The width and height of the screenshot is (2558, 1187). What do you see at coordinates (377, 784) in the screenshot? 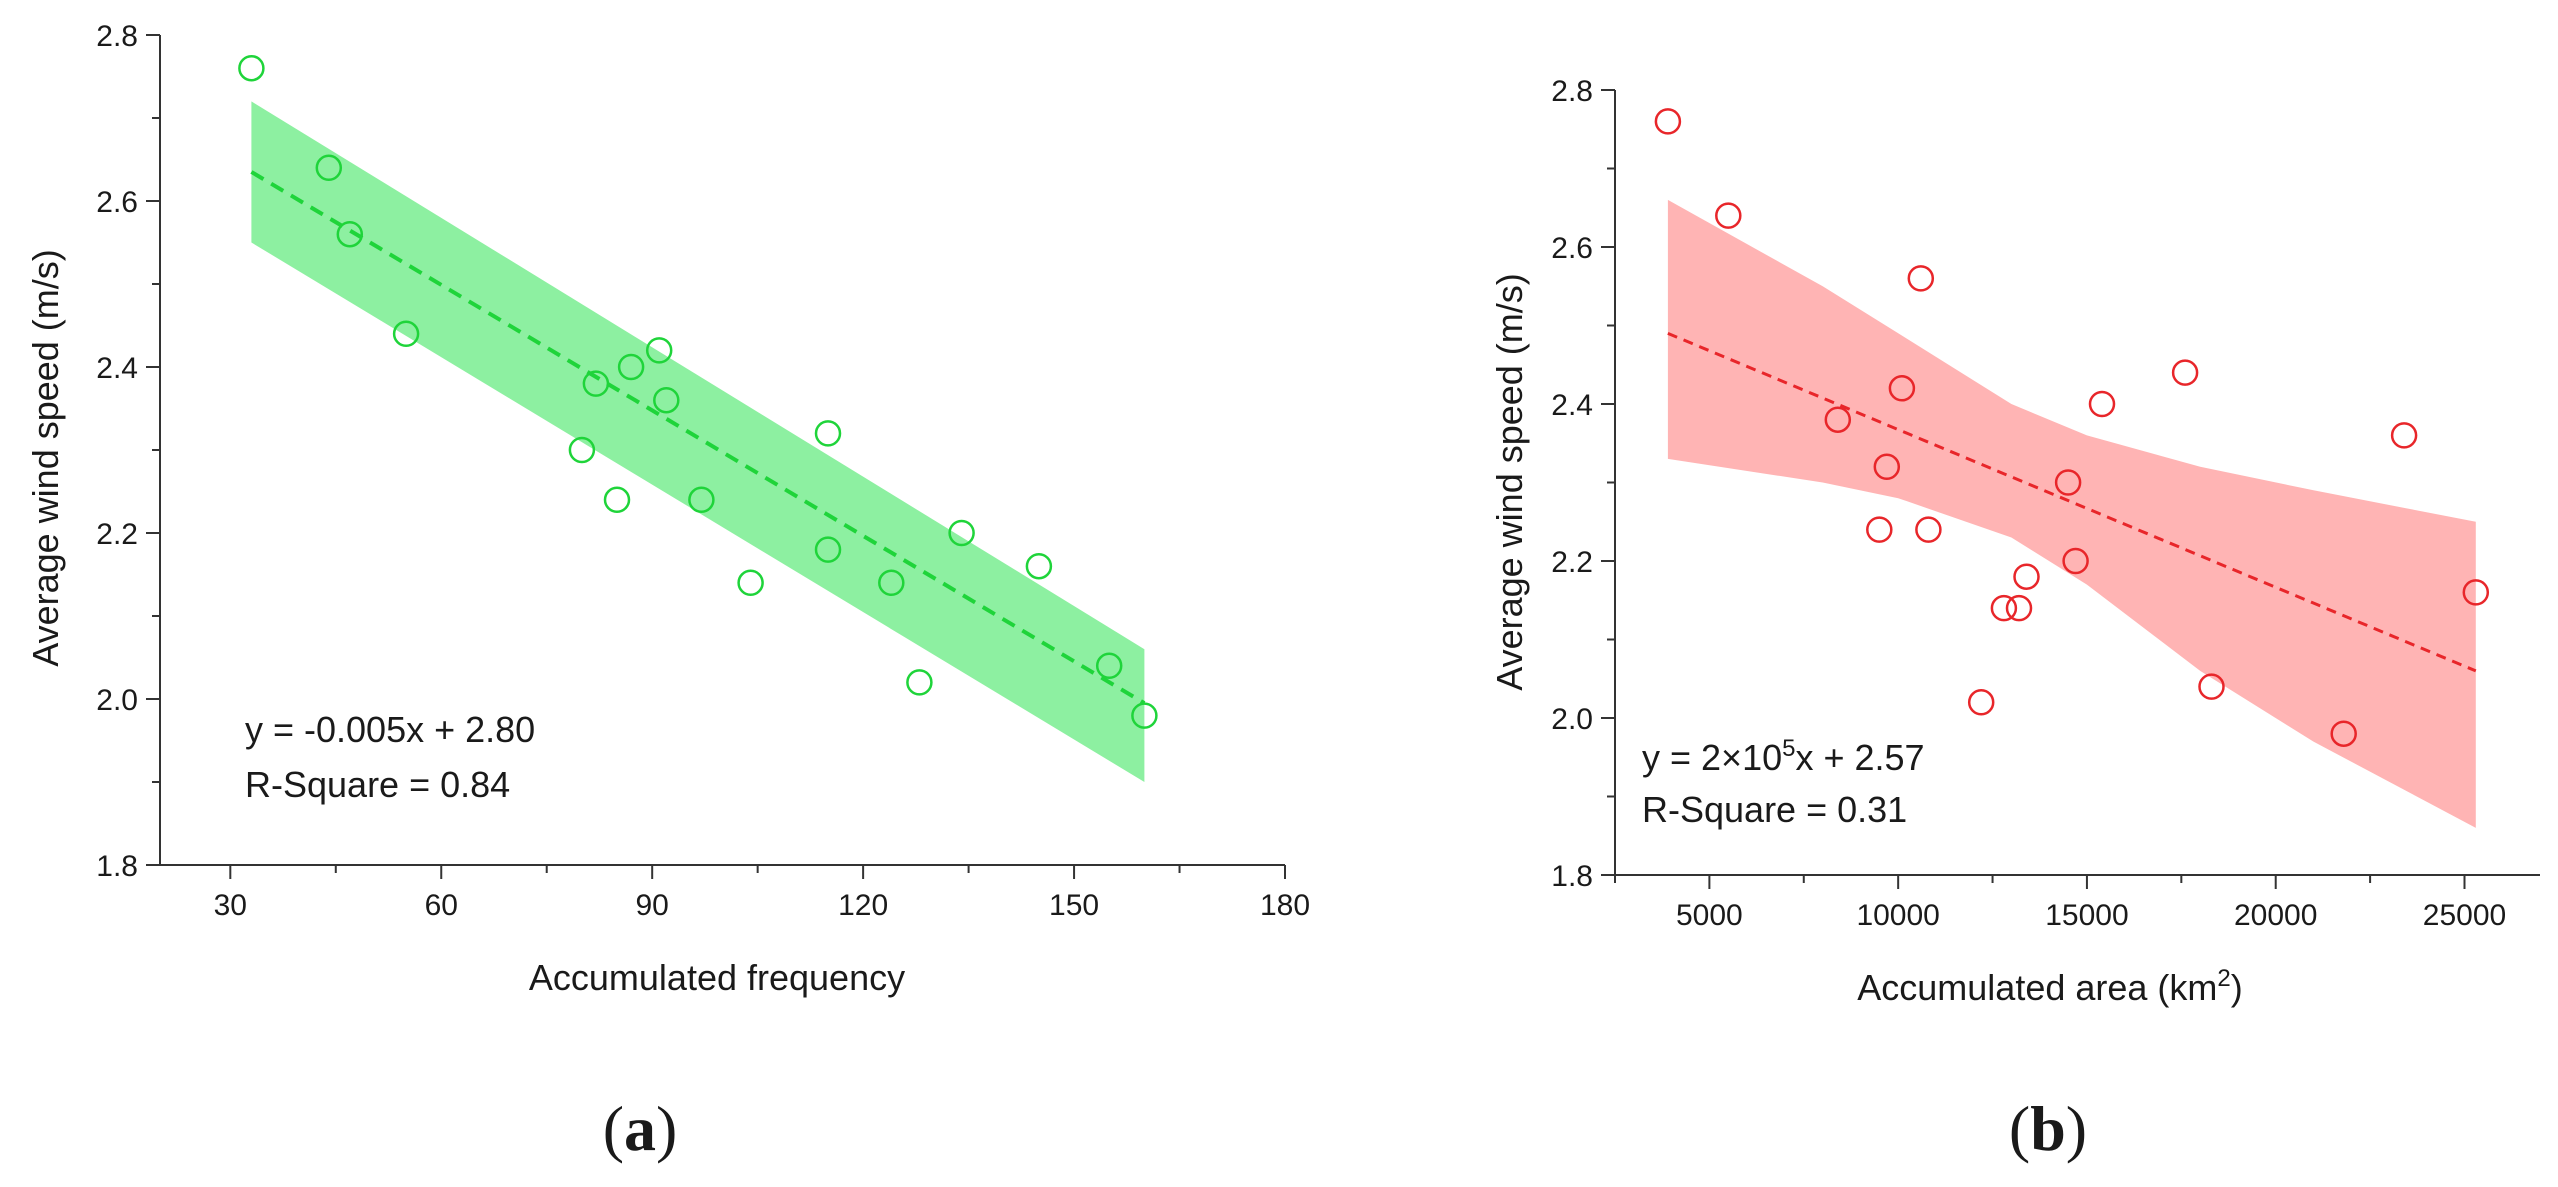
I see `r-square-a: R-Square = 0.84` at bounding box center [377, 784].